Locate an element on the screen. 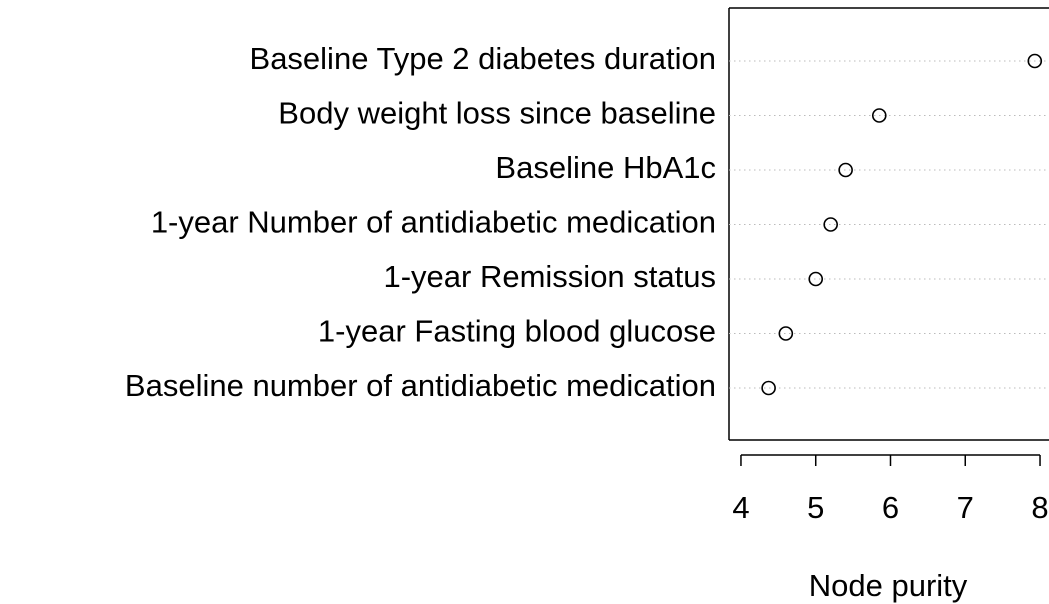 This screenshot has height=604, width=1049. x-axis-label: Node purity is located at coordinates (888, 585).